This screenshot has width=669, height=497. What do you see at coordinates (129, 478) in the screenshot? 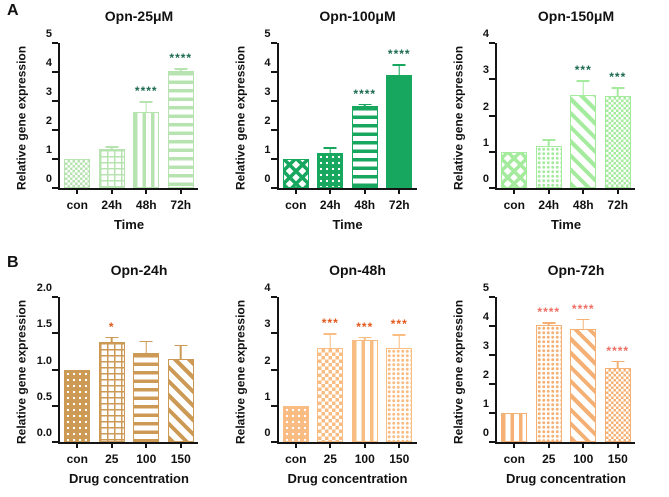
I see `x-axis-title: Drug concentration` at bounding box center [129, 478].